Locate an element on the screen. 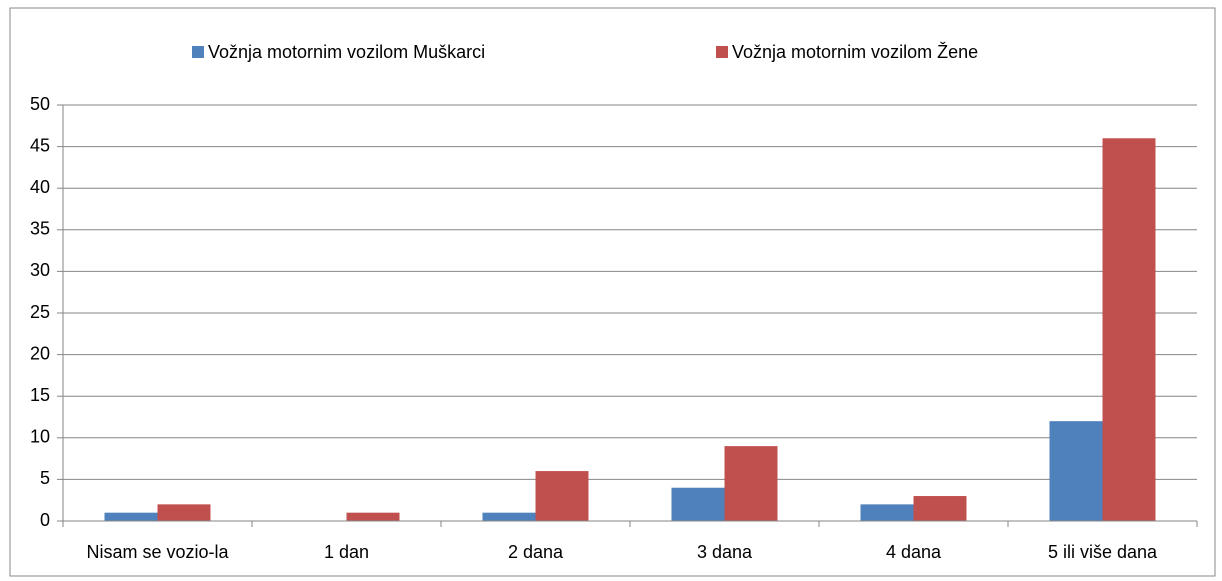  y-tick-label: 25 is located at coordinates (40, 312).